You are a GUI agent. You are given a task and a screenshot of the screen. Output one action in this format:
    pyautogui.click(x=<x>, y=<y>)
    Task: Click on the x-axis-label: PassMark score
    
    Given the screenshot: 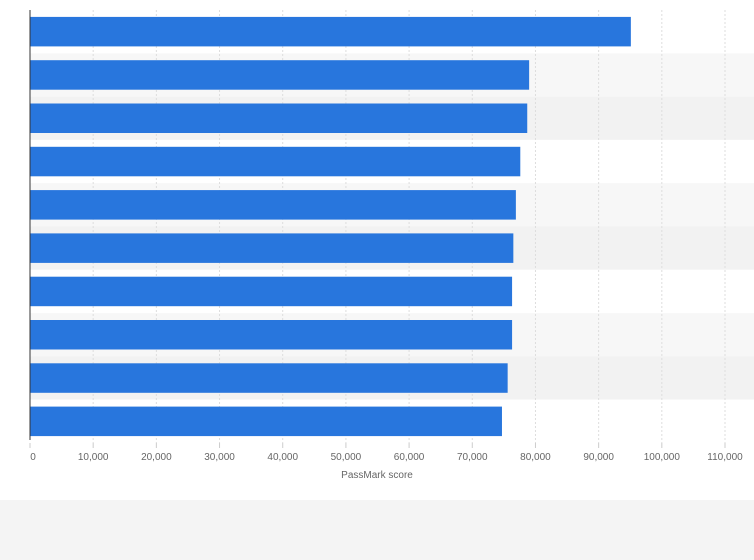 What is the action you would take?
    pyautogui.click(x=377, y=475)
    